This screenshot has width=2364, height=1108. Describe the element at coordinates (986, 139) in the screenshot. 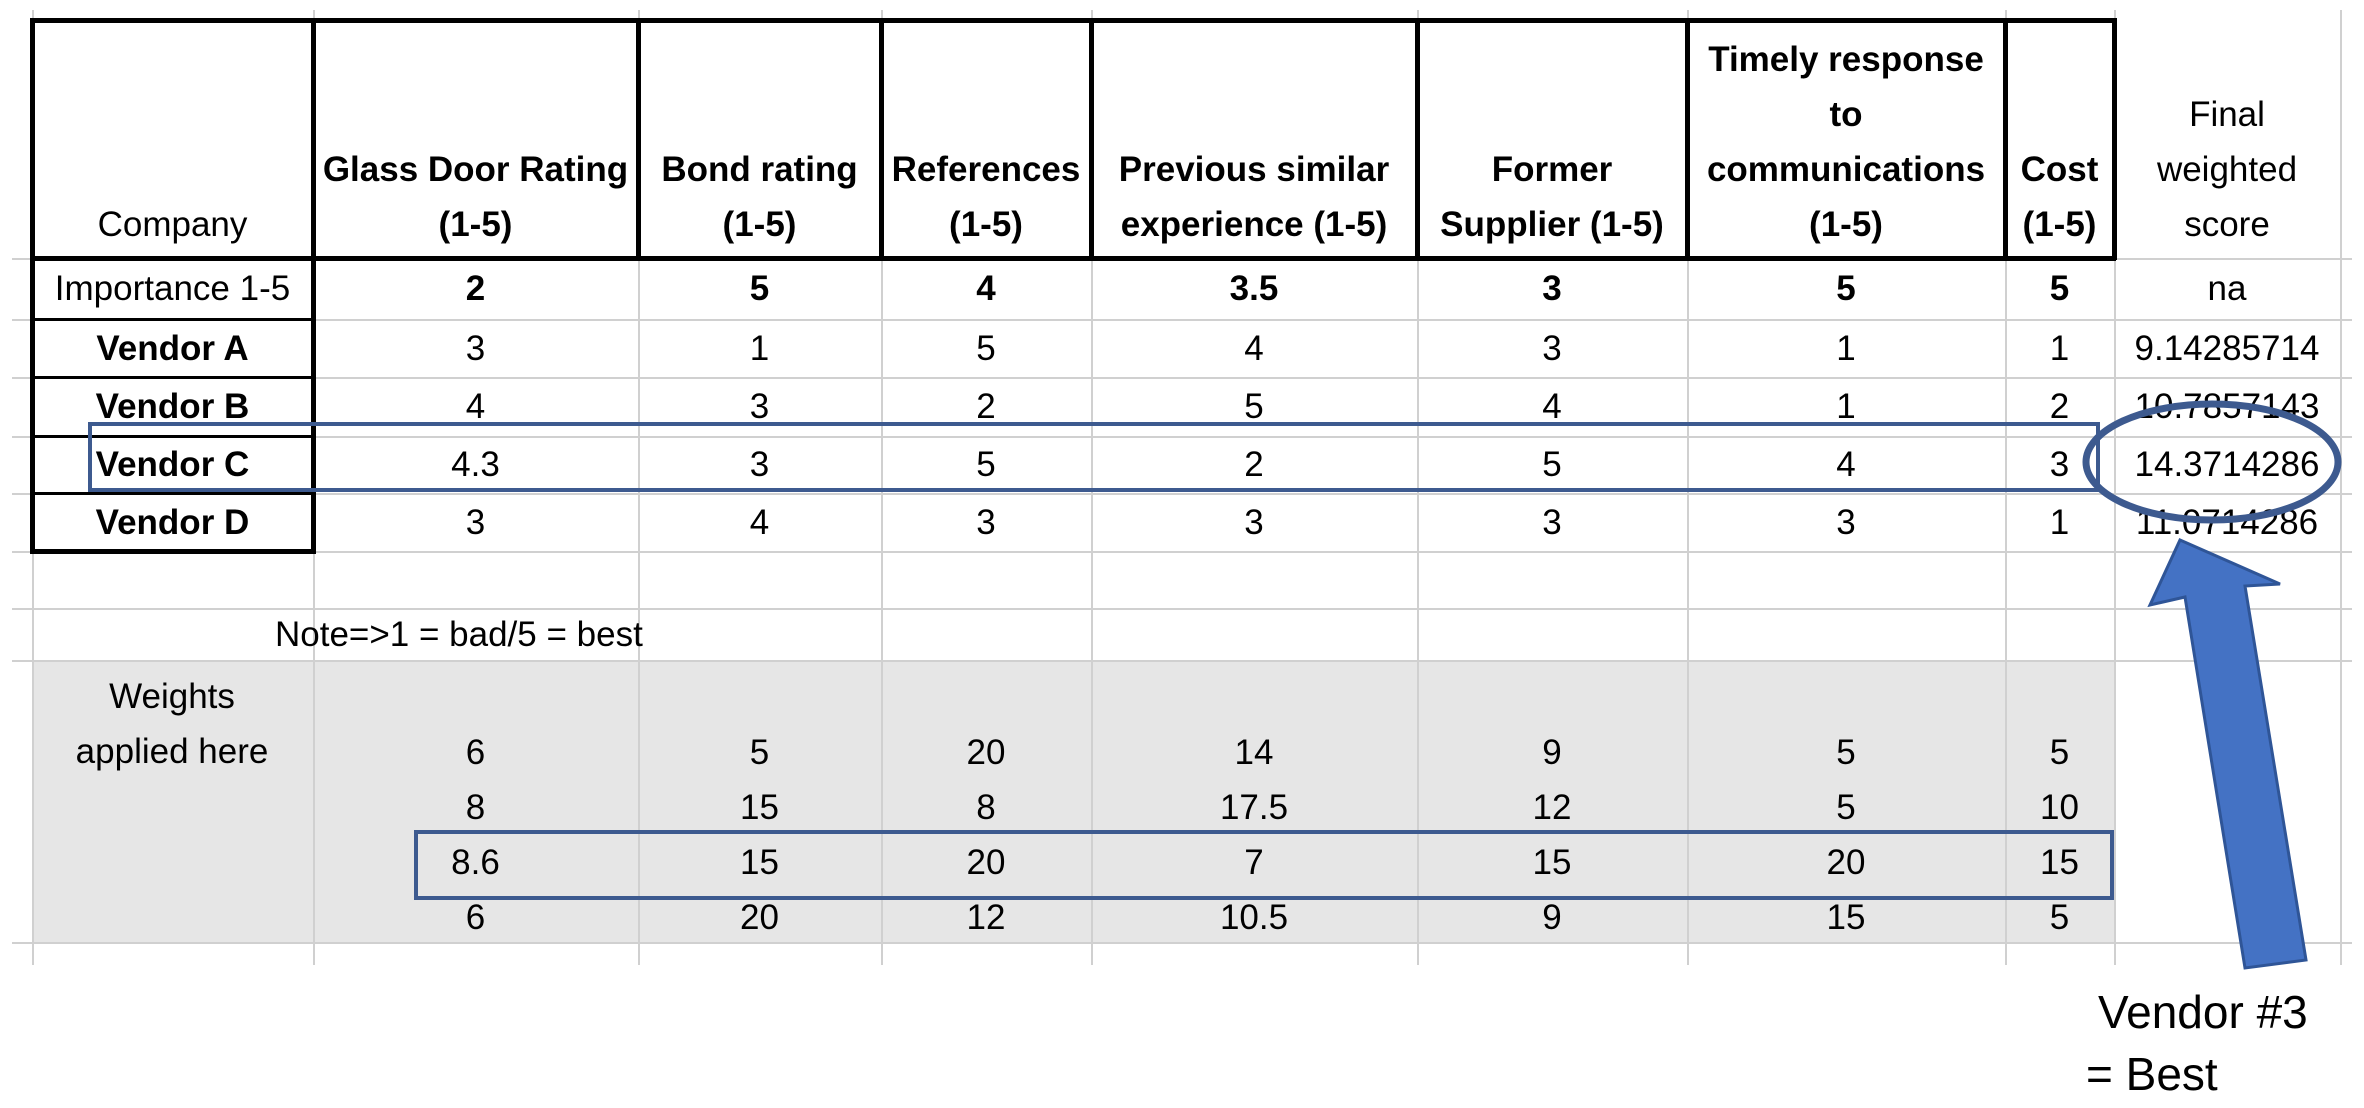

I see `header-cell: References (1-5)` at that location.